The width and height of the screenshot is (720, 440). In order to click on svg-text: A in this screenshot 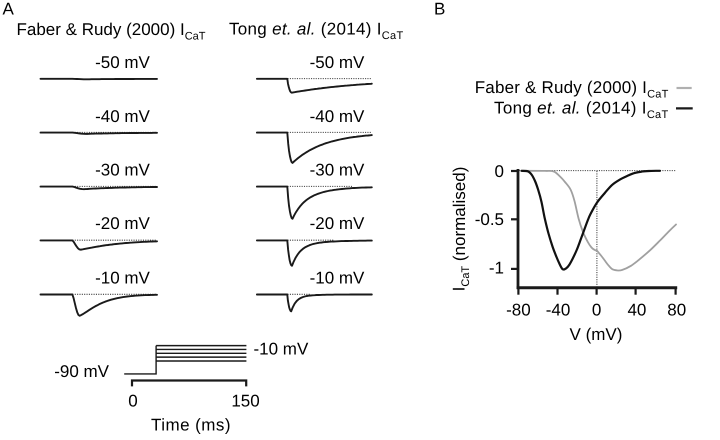, I will do `click(9, 9)`.